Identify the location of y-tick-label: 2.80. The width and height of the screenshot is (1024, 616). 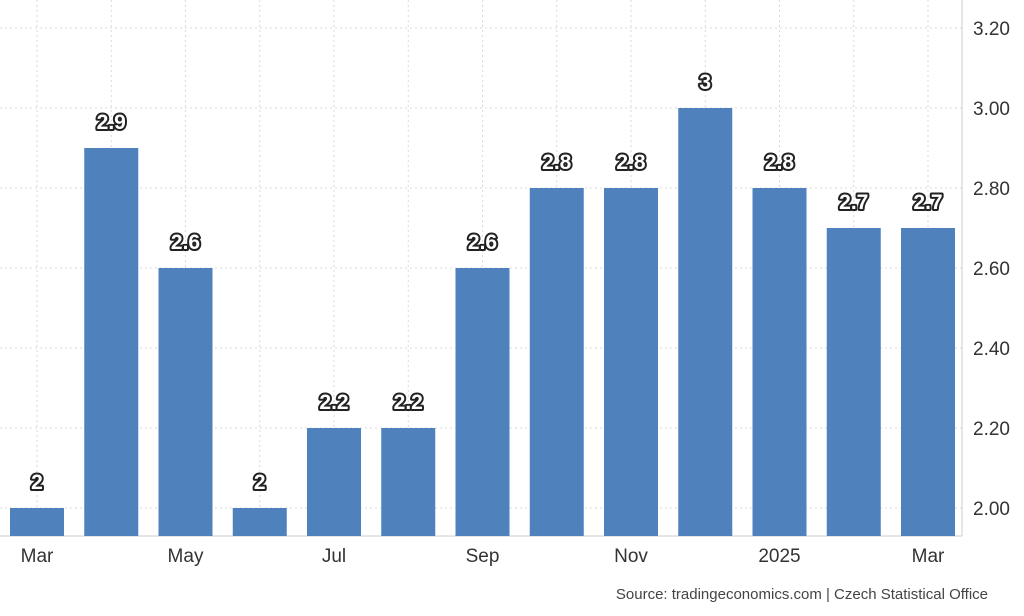
(991, 189).